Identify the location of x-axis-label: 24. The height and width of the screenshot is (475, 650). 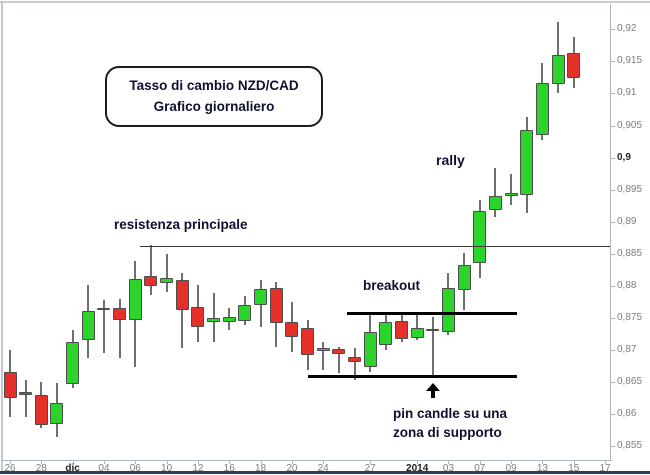
(323, 468).